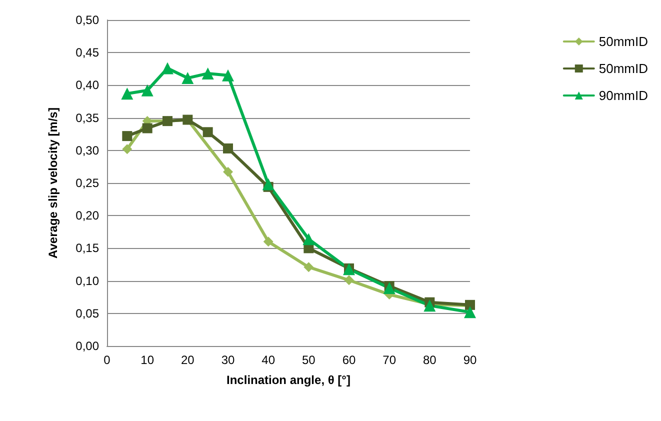 The height and width of the screenshot is (421, 661). Describe the element at coordinates (88, 215) in the screenshot. I see `y-tick-label: 0,20` at that location.